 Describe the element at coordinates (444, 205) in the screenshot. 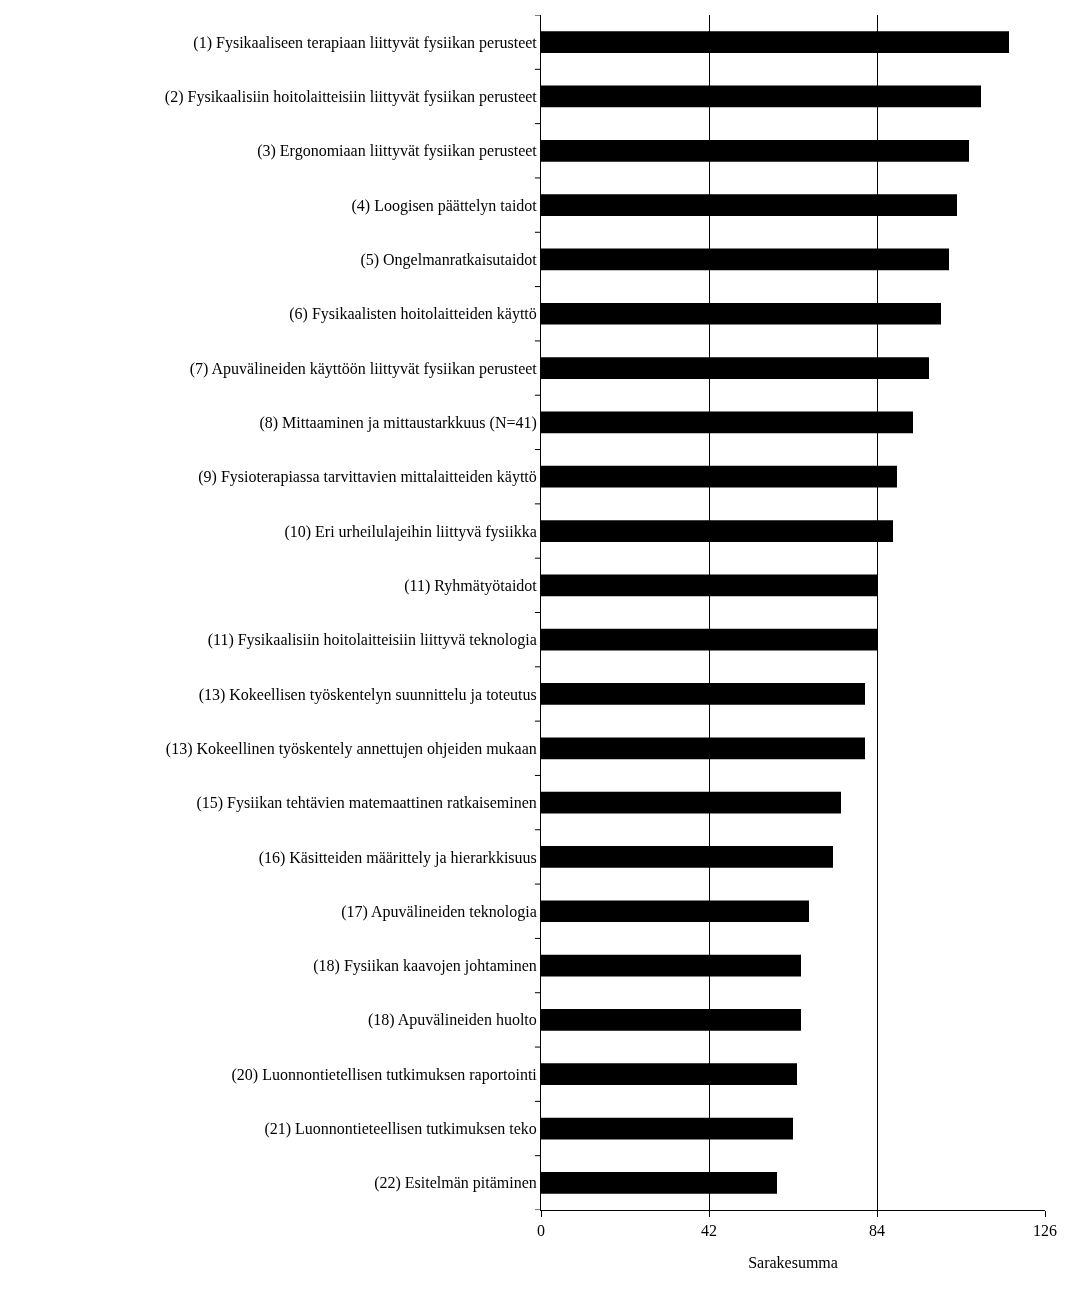

I see `y-tick-label: (4) Loogisen päättelyn taidot` at that location.